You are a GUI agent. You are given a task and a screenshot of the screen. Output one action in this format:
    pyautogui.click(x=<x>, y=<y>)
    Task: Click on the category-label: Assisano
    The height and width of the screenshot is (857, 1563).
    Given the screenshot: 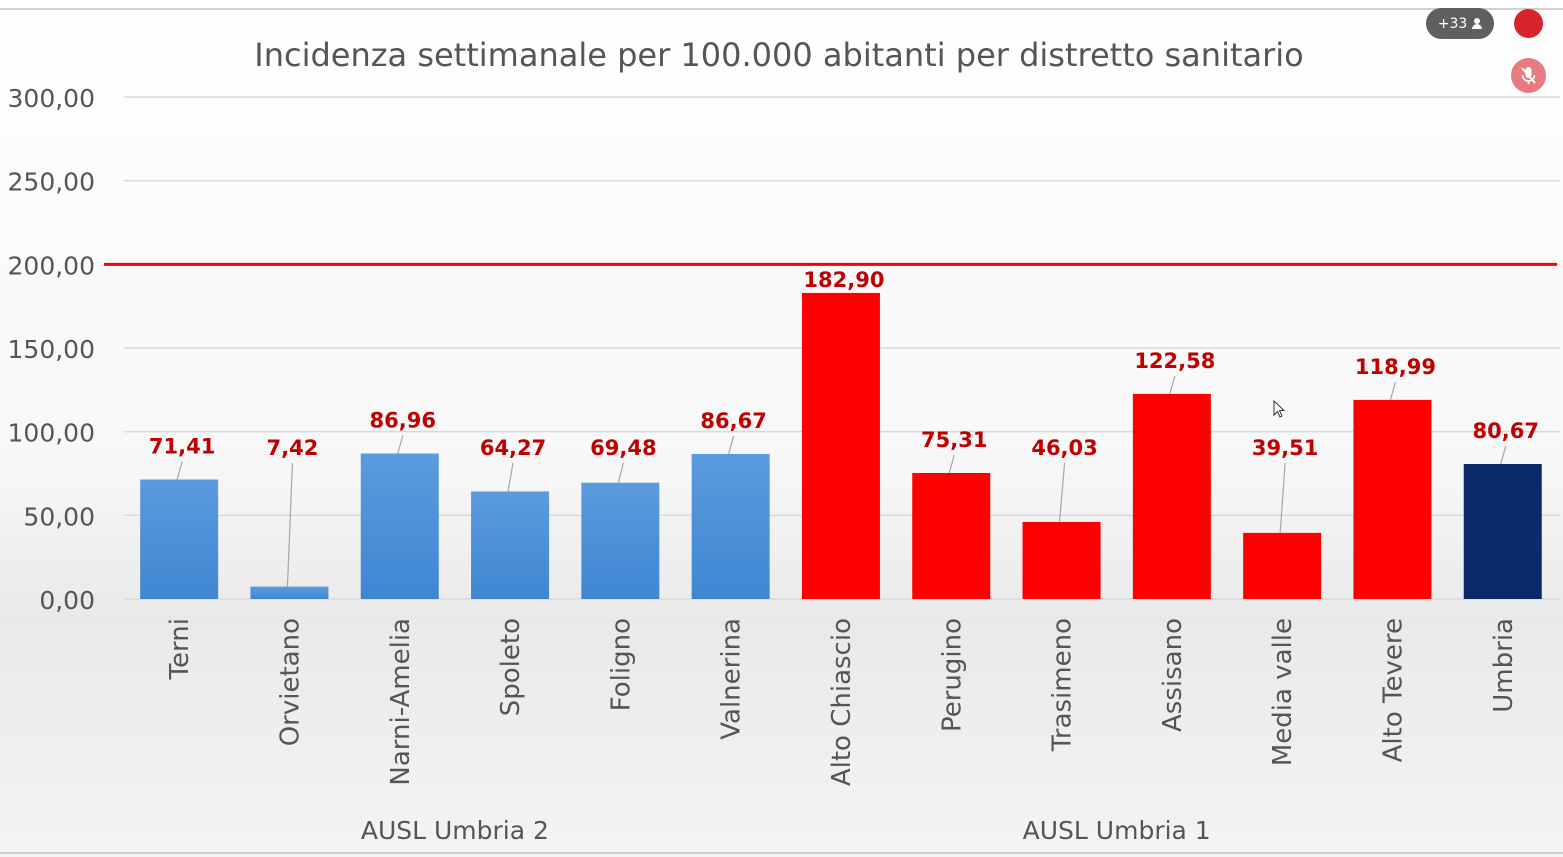 What is the action you would take?
    pyautogui.click(x=1173, y=675)
    